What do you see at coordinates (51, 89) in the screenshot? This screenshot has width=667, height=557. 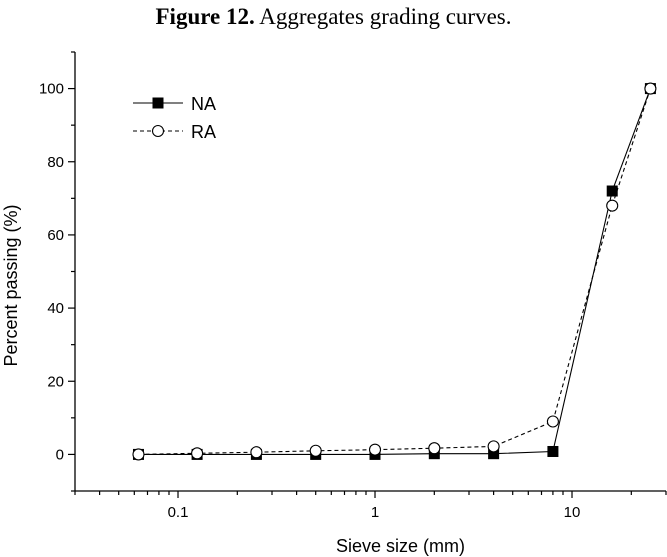 I see `y-tick-label: 100` at bounding box center [51, 89].